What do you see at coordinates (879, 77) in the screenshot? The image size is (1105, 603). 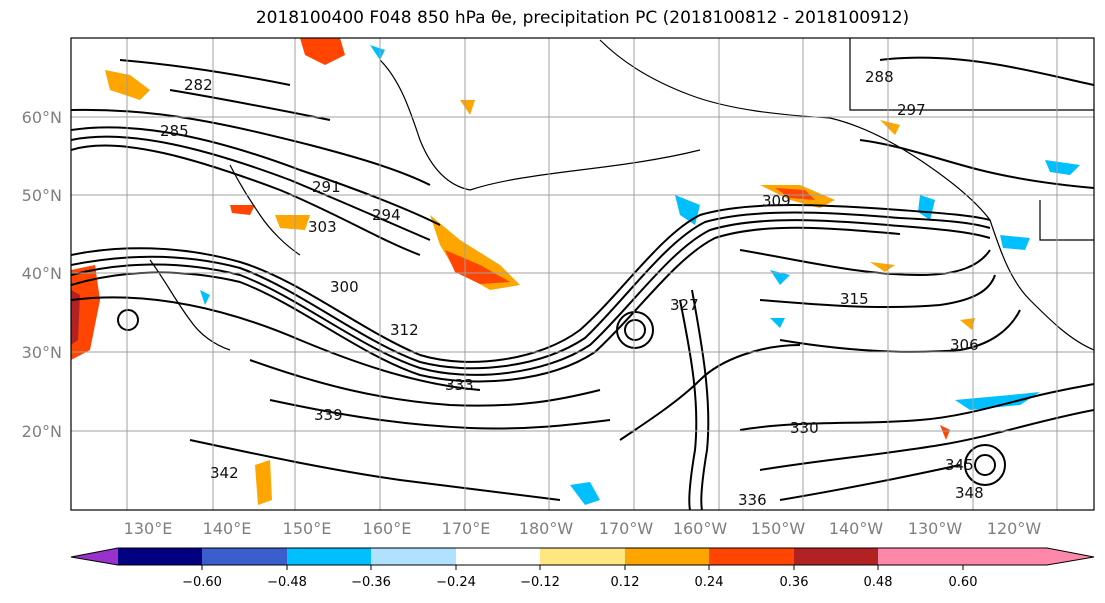 I see `contour-label: 288` at bounding box center [879, 77].